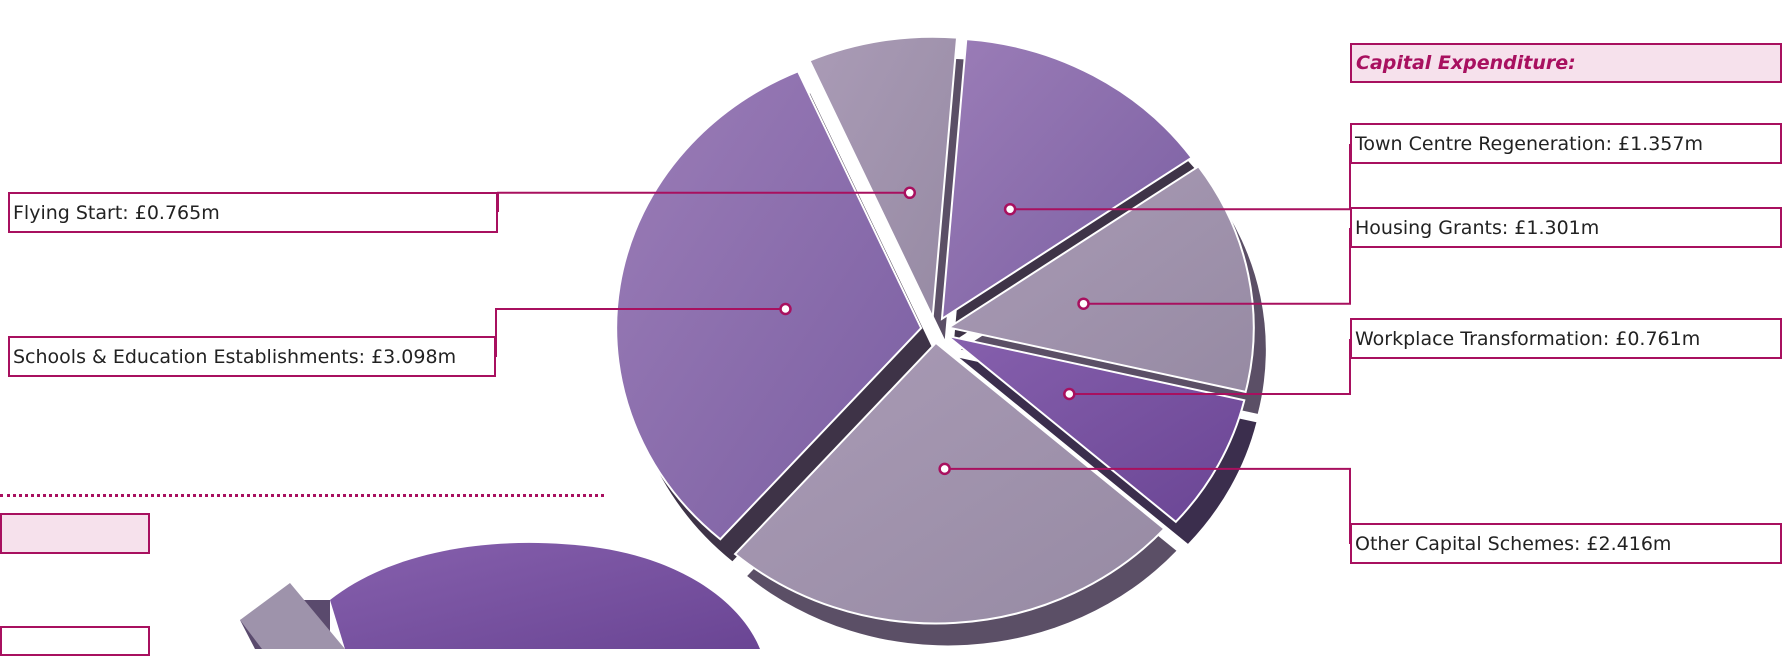 Image resolution: width=1782 pixels, height=656 pixels. Describe the element at coordinates (640, 332) in the screenshot. I see `leader-line-schools-education` at that location.